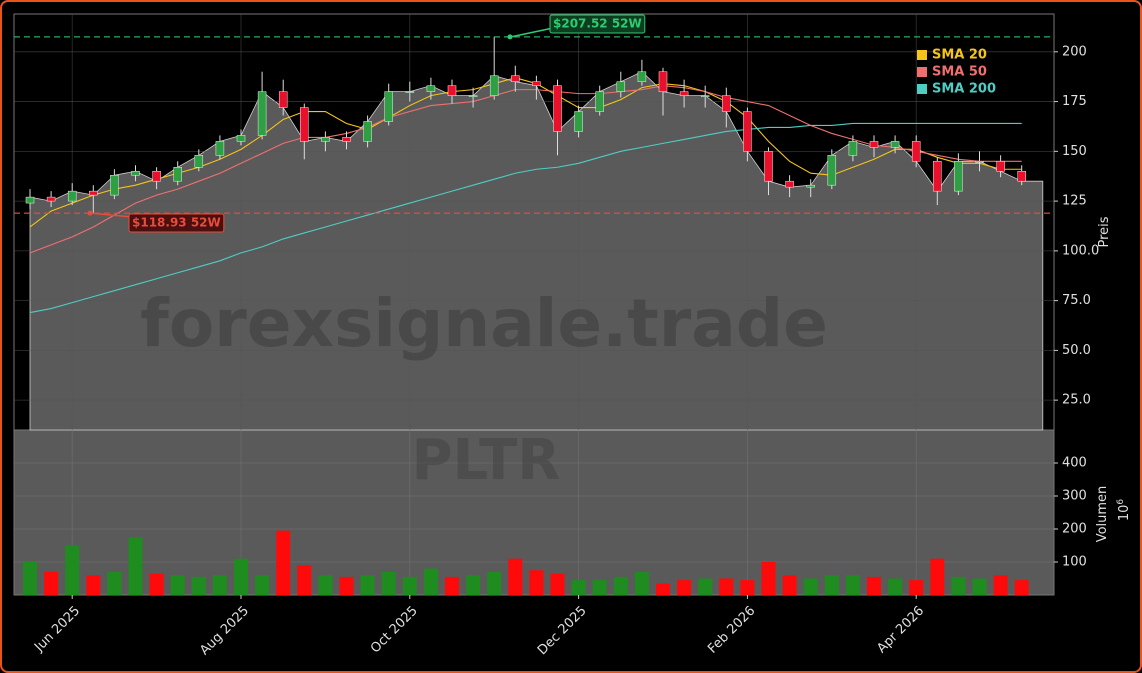  What do you see at coordinates (959, 55) in the screenshot?
I see `legend-label: SMA 20` at bounding box center [959, 55].